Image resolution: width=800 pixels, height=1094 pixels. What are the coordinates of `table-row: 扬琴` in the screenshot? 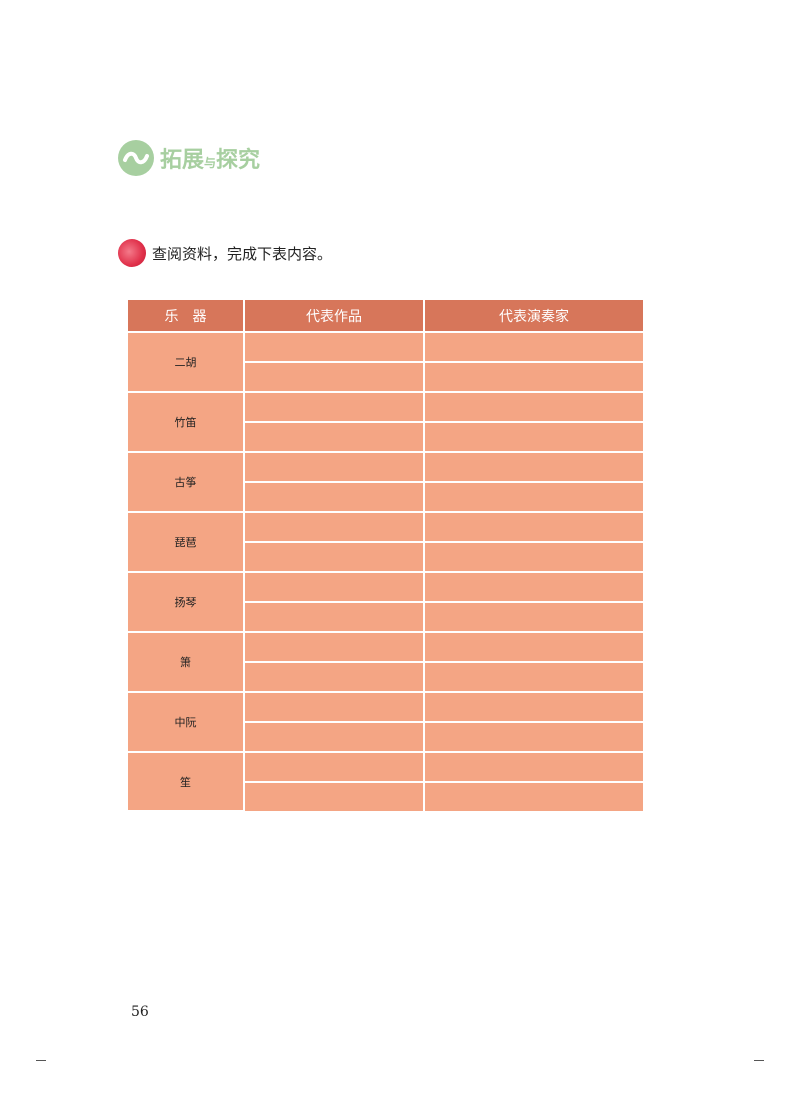 It's located at (385, 602).